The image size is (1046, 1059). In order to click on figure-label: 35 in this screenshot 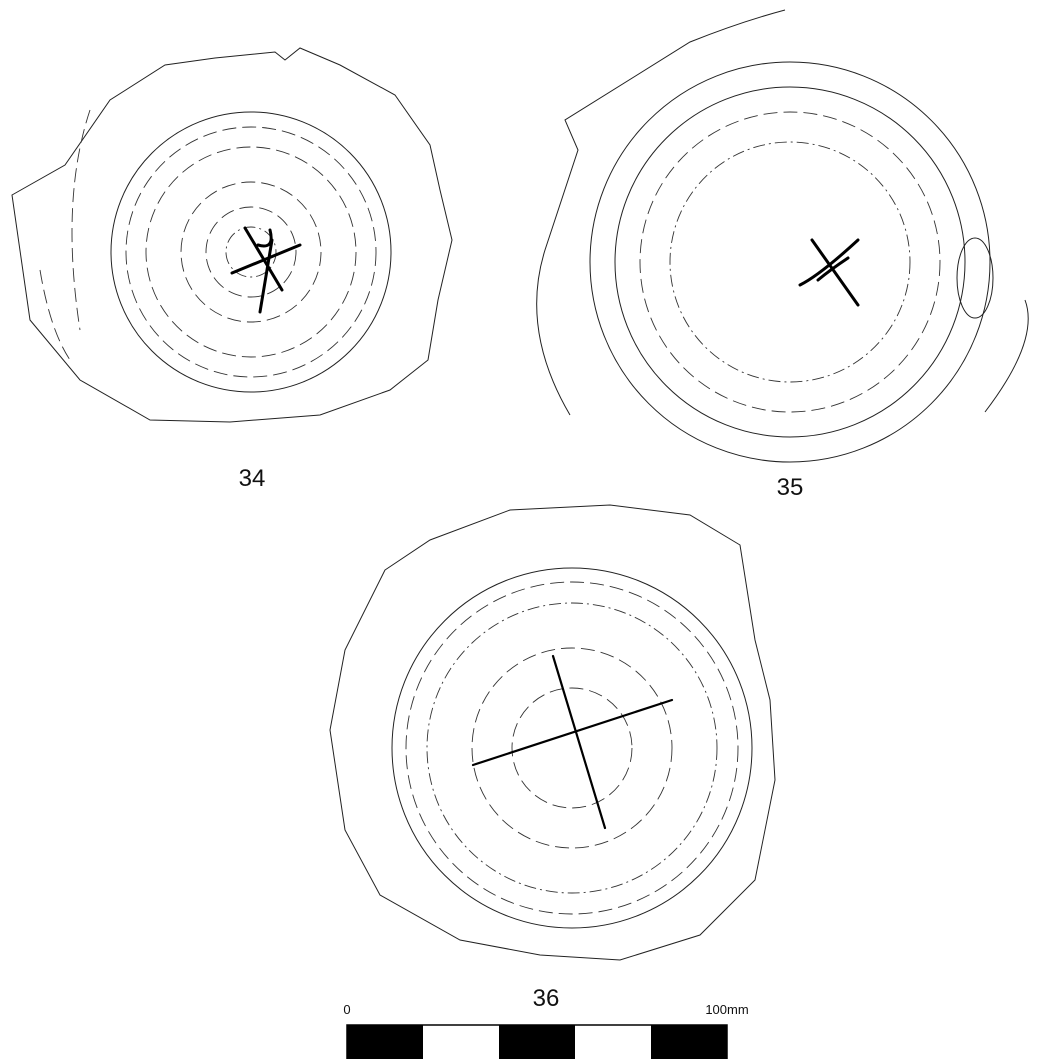, I will do `click(790, 487)`.